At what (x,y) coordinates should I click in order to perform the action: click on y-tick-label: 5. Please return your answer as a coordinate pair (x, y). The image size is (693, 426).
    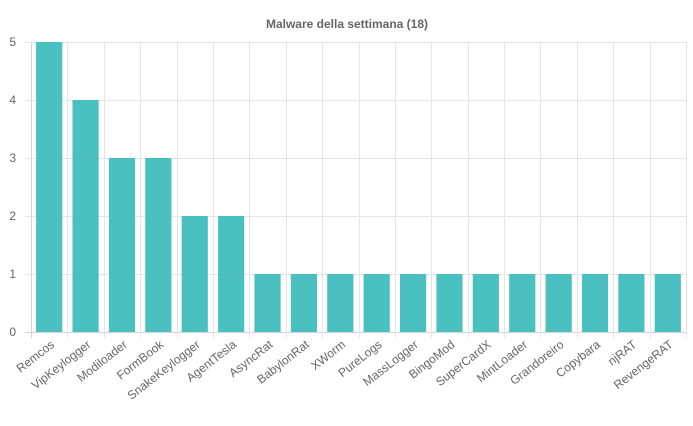
    Looking at the image, I should click on (12, 42).